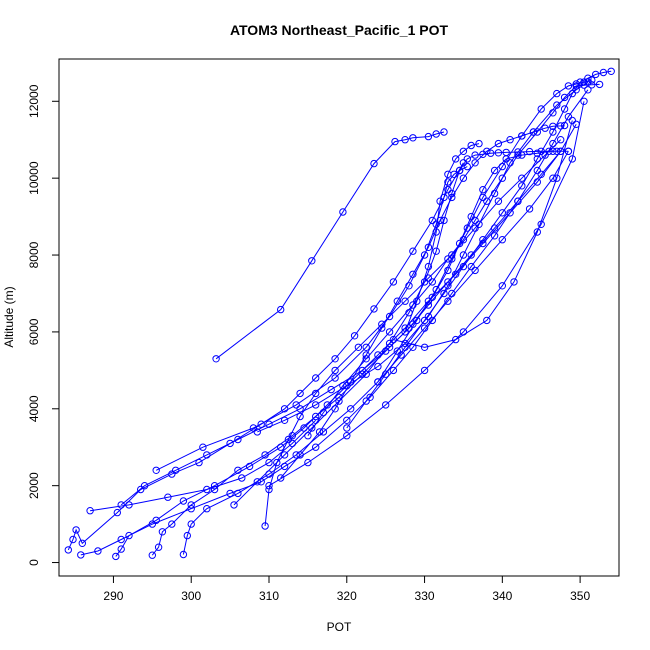 This screenshot has width=650, height=650. What do you see at coordinates (34, 178) in the screenshot?
I see `y-tick-label: 10000` at bounding box center [34, 178].